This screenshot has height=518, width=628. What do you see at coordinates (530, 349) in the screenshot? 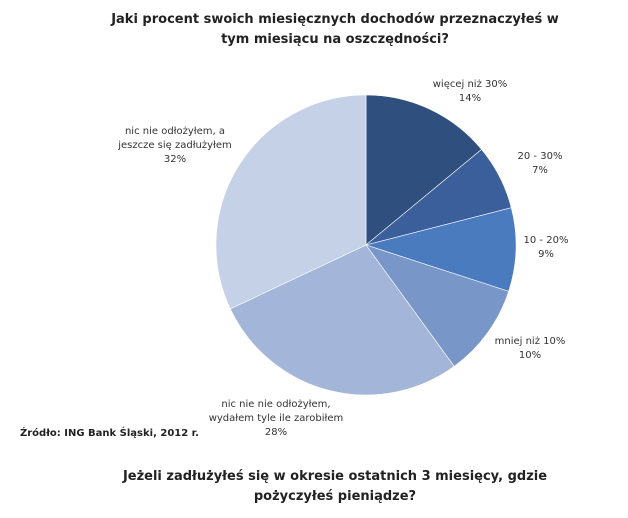
I see `slice-label: mniej niż 10% 10%` at bounding box center [530, 349].